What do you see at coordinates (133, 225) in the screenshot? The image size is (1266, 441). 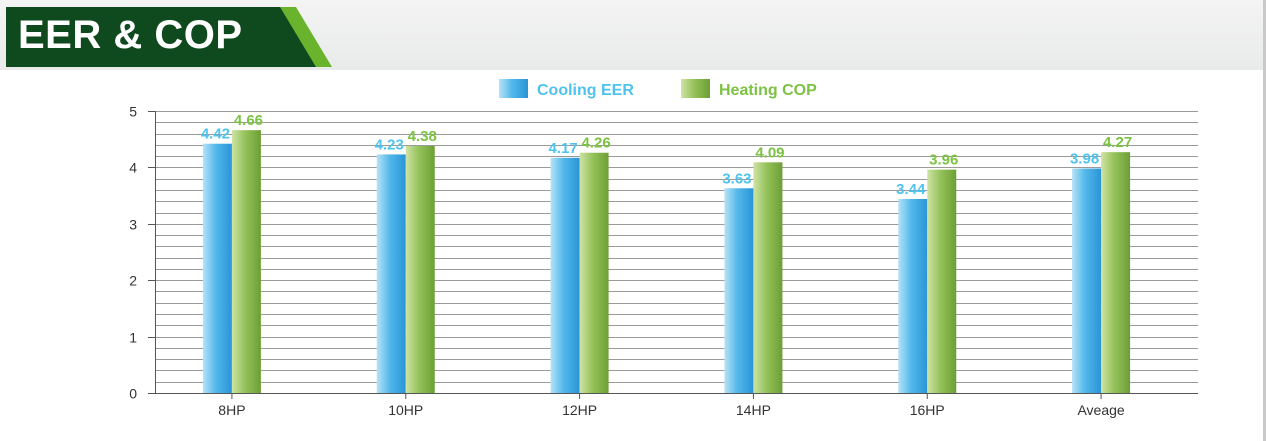 I see `y-tick-label: 3` at bounding box center [133, 225].